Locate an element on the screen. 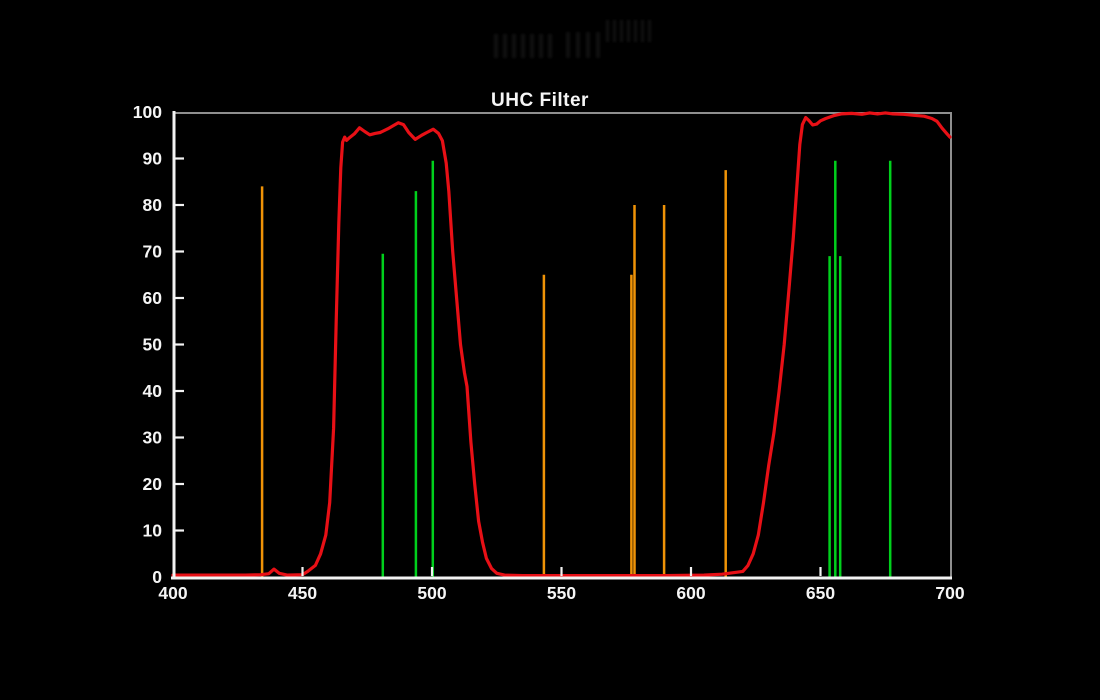  x-tick-label-650: 650 is located at coordinates (820, 593).